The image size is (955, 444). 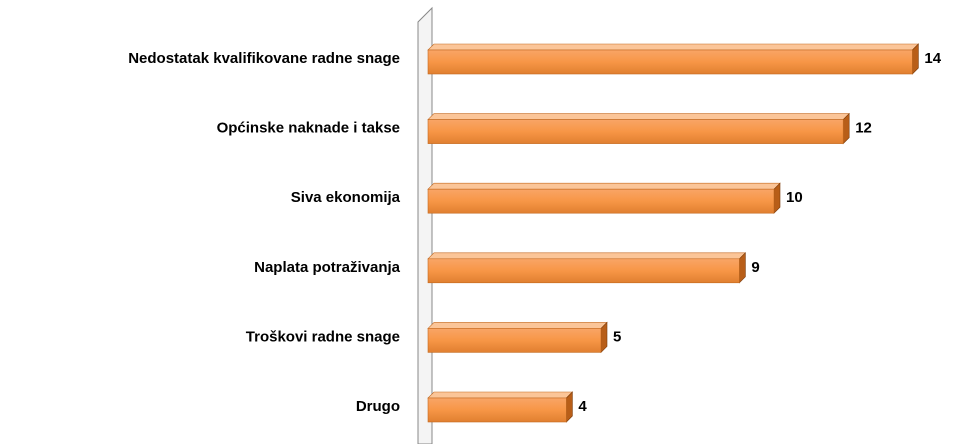 What do you see at coordinates (378, 406) in the screenshot?
I see `category-label: Drugo` at bounding box center [378, 406].